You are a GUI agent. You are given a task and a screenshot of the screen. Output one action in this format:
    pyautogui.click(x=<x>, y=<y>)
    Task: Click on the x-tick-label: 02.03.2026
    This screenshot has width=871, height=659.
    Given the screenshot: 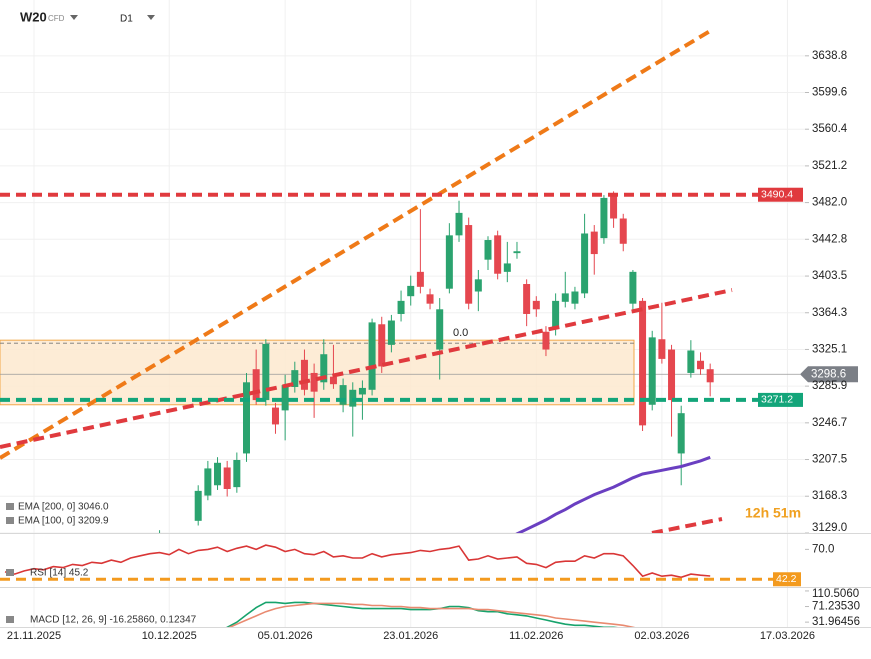 What is the action you would take?
    pyautogui.click(x=661, y=636)
    